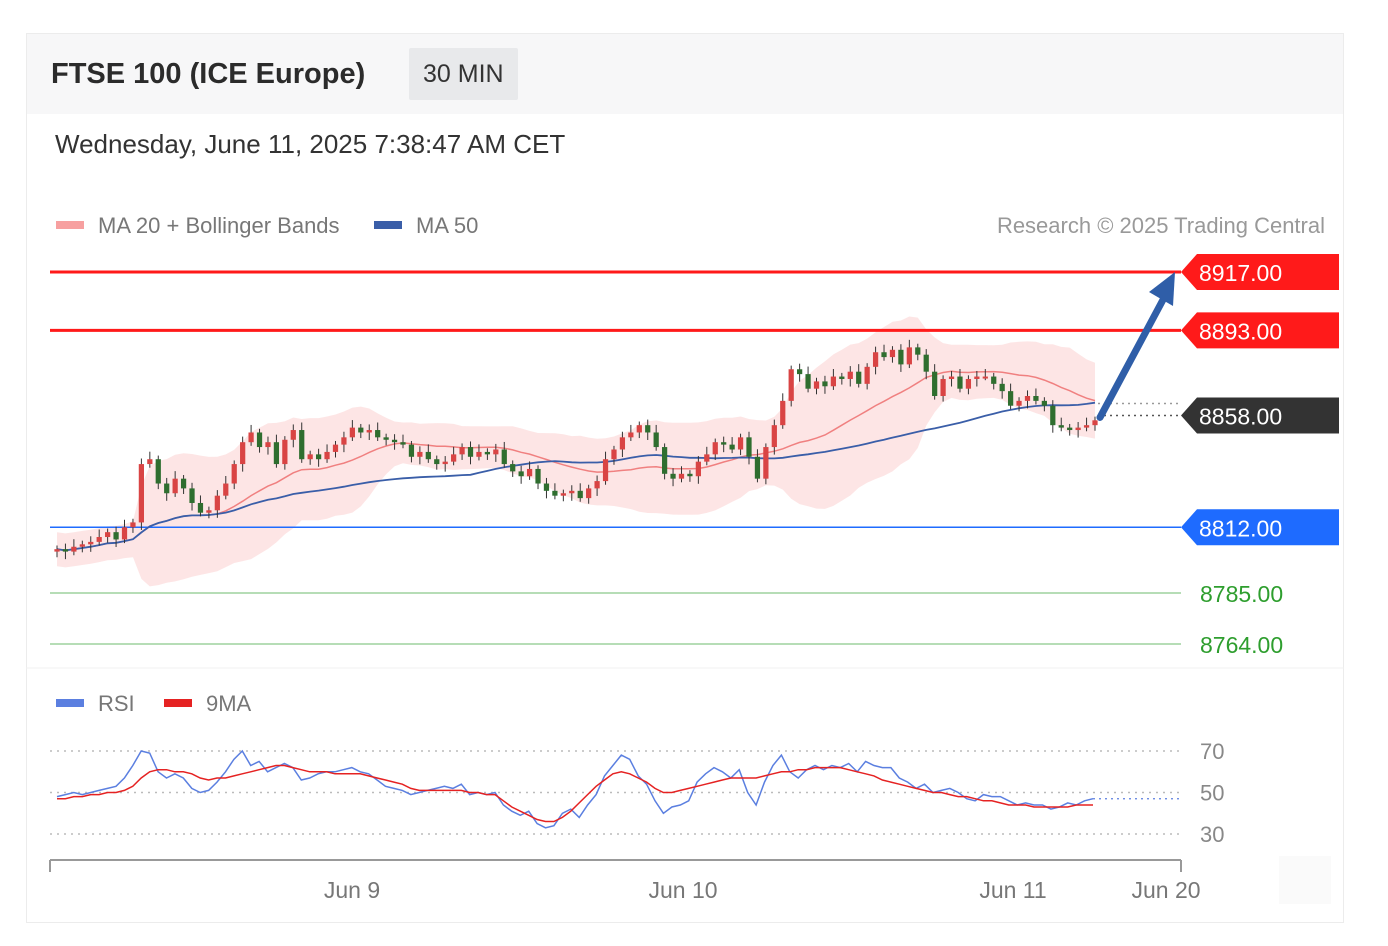 This screenshot has height=946, width=1388. What do you see at coordinates (388, 225) in the screenshot?
I see `ma50-legend-swatch` at bounding box center [388, 225].